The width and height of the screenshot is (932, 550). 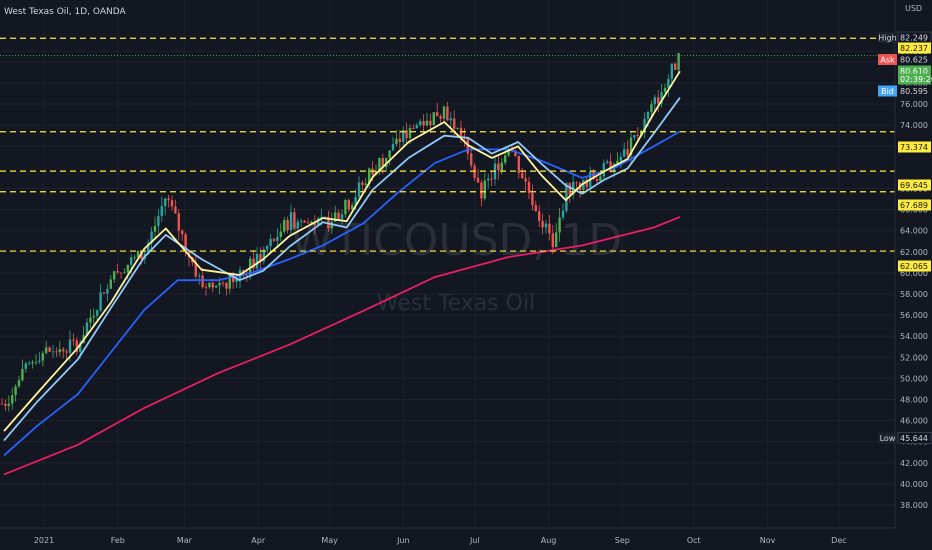 What do you see at coordinates (914, 147) in the screenshot?
I see `price-label-value: 73.374` at bounding box center [914, 147].